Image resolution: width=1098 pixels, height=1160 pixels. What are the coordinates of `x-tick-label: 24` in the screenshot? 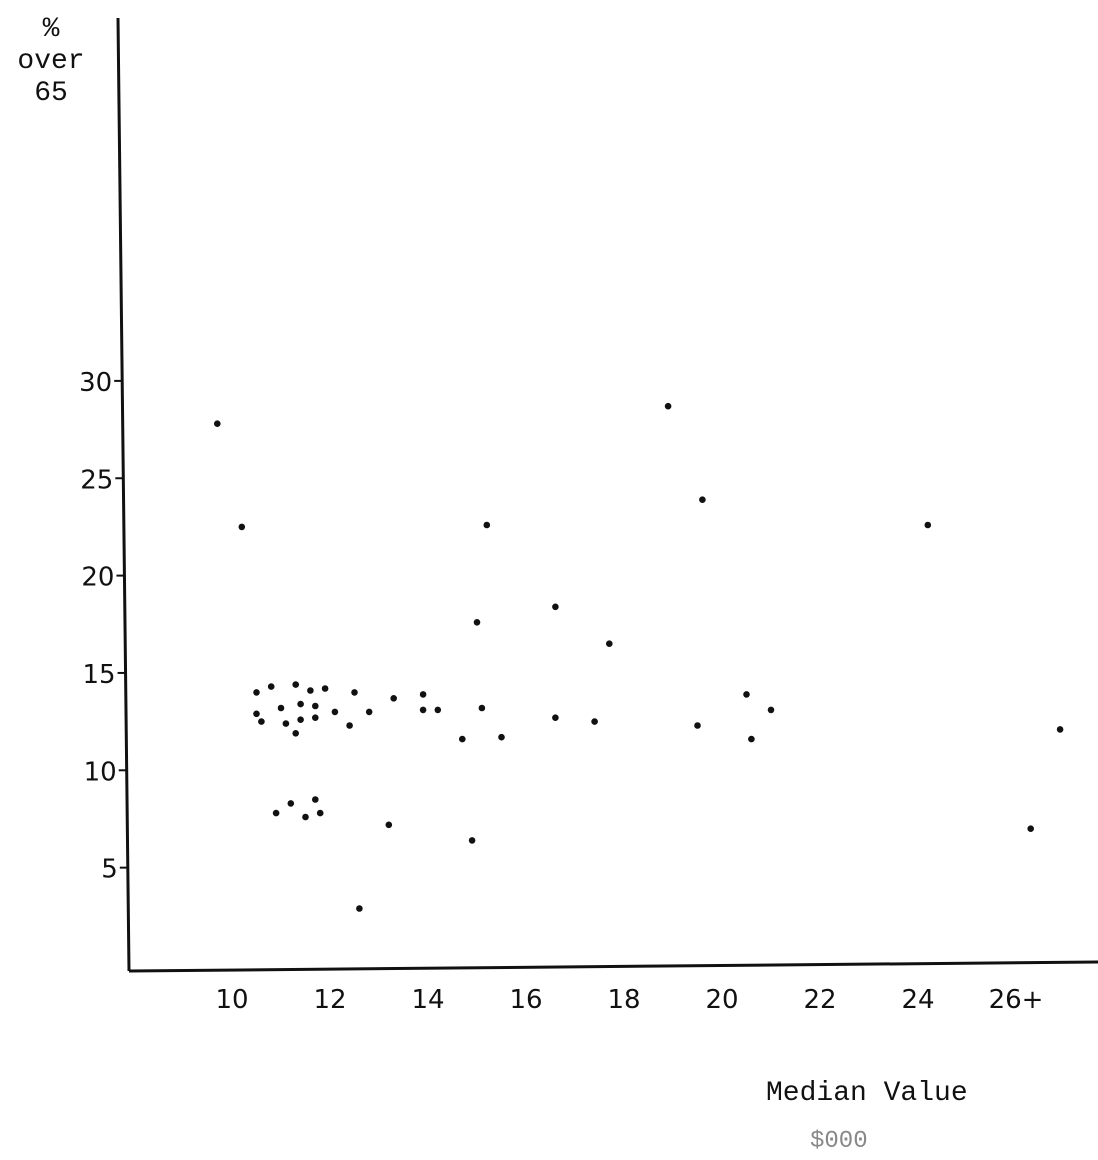 It's located at (917, 1000).